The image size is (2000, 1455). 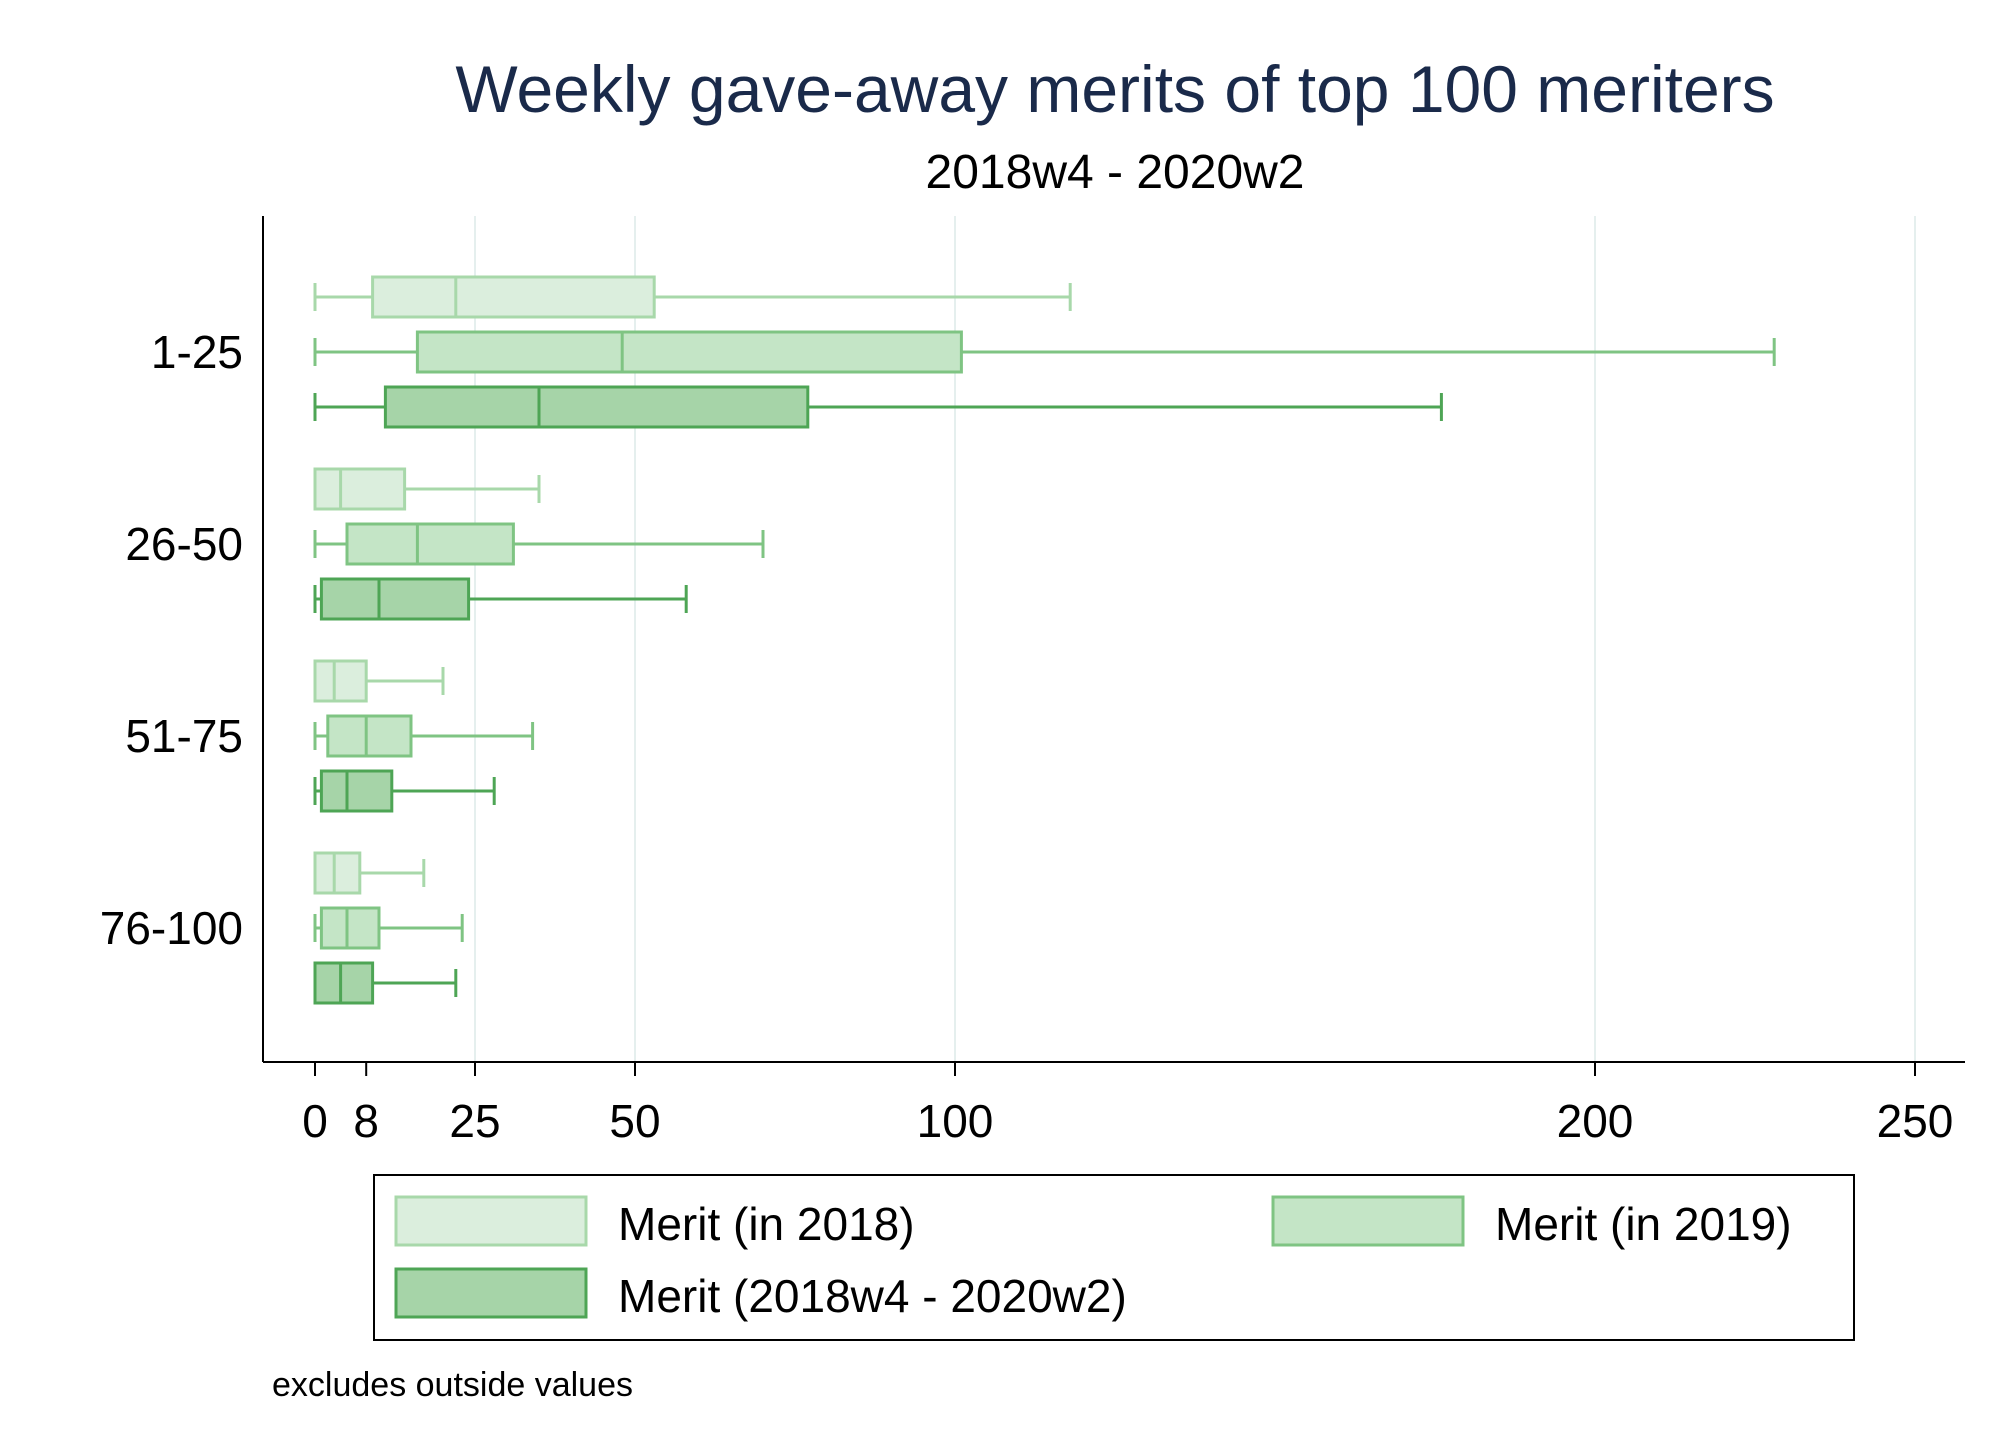 What do you see at coordinates (1127, 1104) in the screenshot?
I see `x-axis-ticks: 0 8 25 50 100 200 250` at bounding box center [1127, 1104].